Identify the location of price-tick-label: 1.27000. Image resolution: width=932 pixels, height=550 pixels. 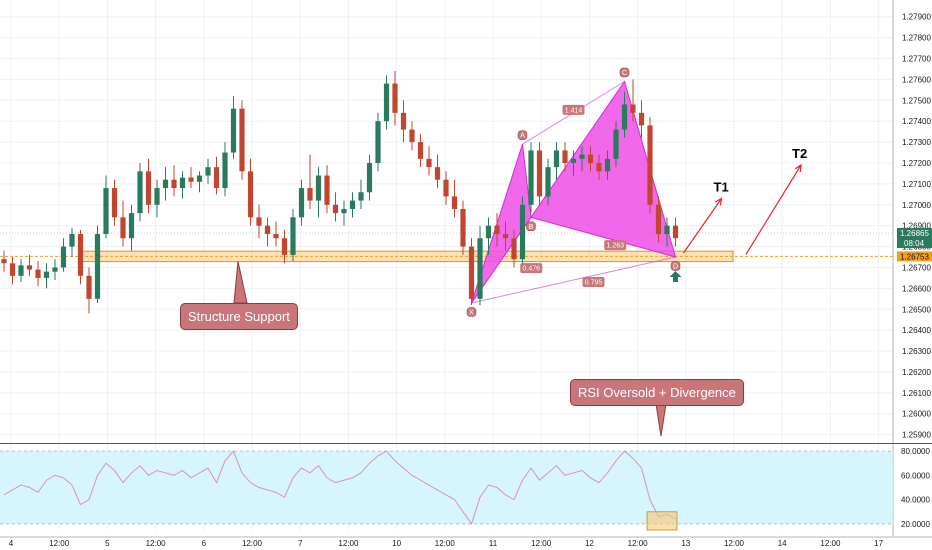
(916, 205).